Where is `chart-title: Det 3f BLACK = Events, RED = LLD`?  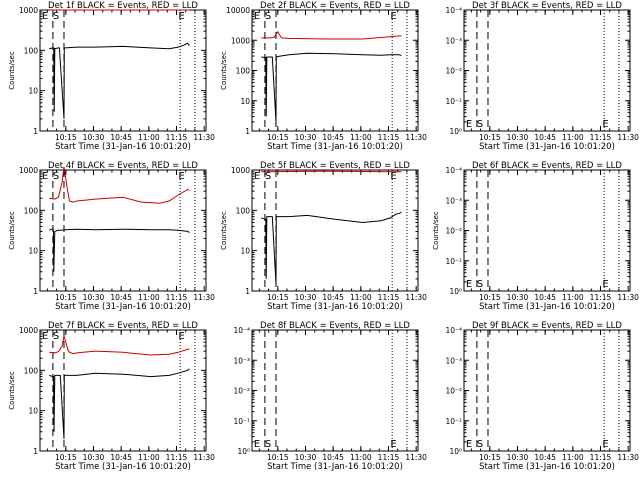 chart-title: Det 3f BLACK = Events, RED = LLD is located at coordinates (547, 6).